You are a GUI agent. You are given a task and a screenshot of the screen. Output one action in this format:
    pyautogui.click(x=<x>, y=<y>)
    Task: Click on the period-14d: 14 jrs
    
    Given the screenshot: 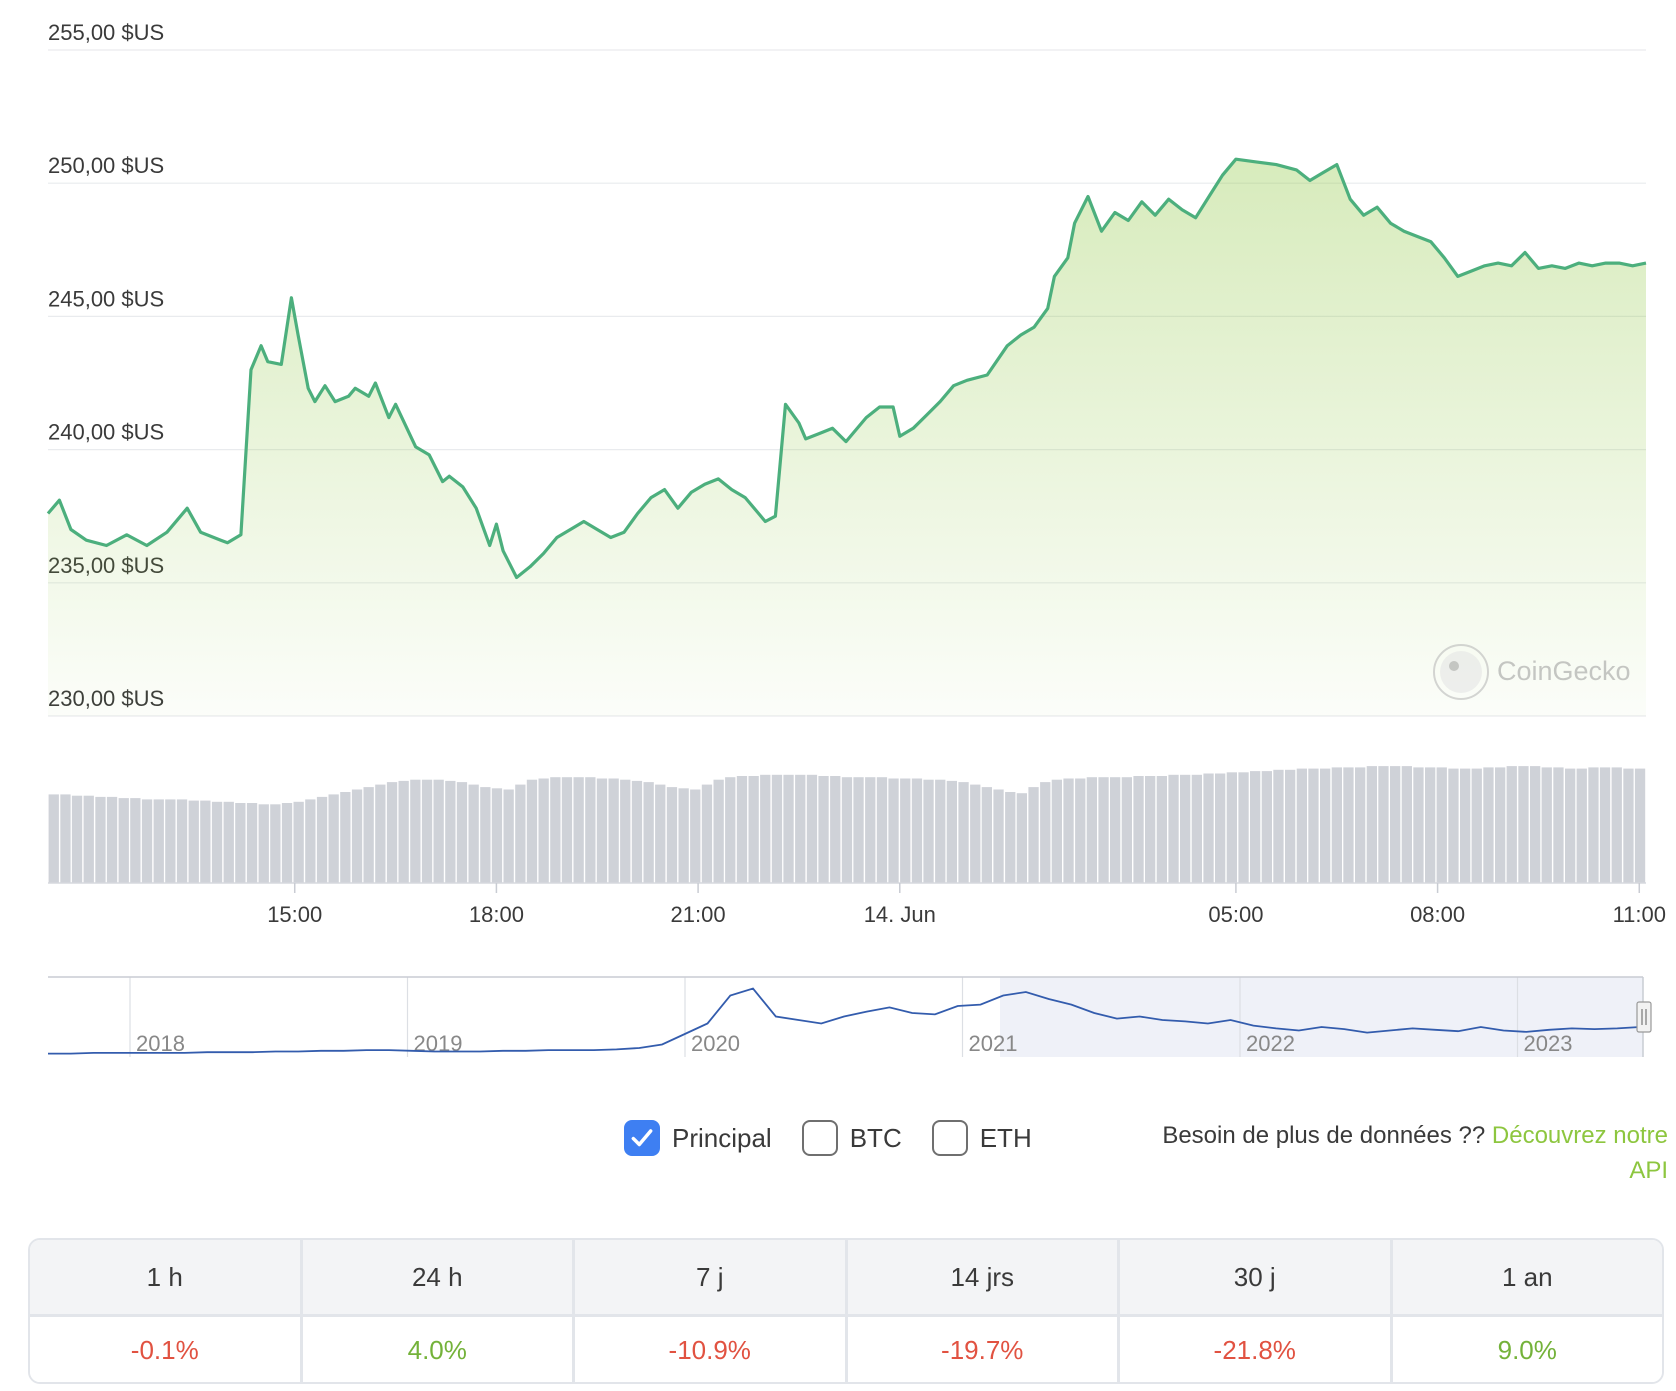 What is the action you would take?
    pyautogui.click(x=984, y=1277)
    